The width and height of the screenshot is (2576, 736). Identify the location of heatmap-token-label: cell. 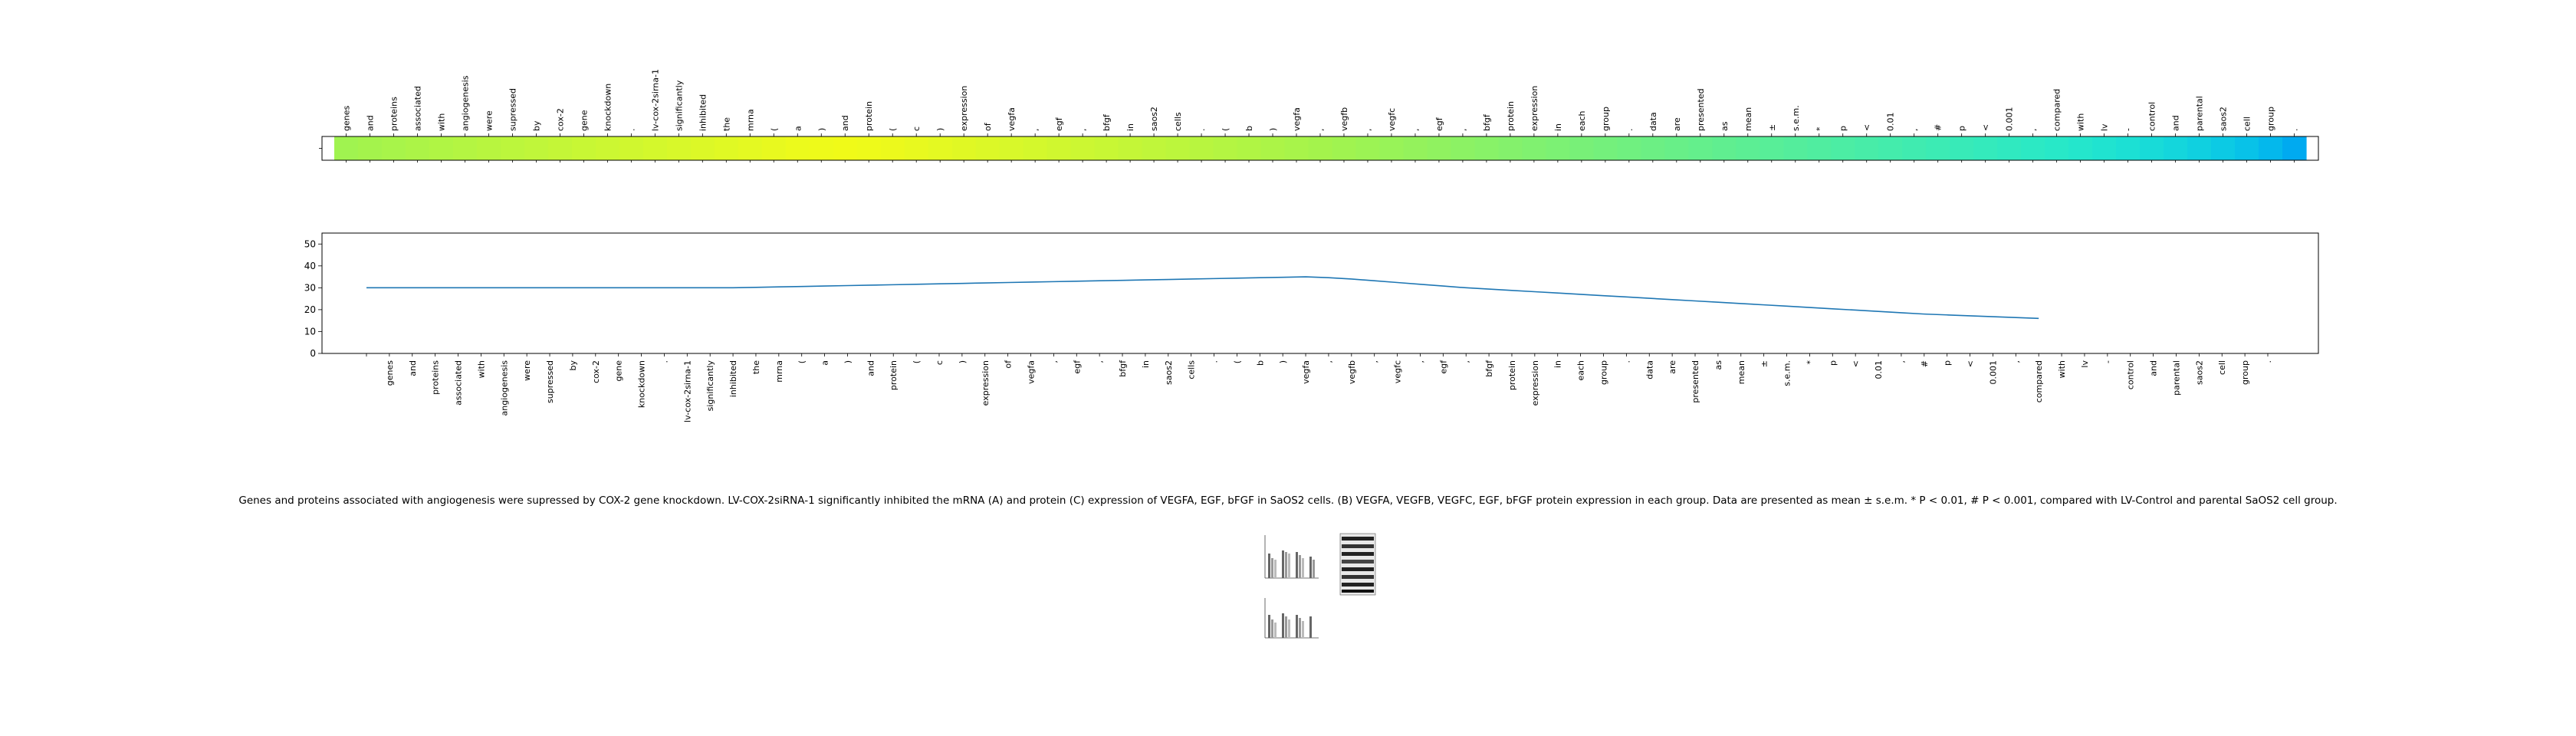
(2247, 124).